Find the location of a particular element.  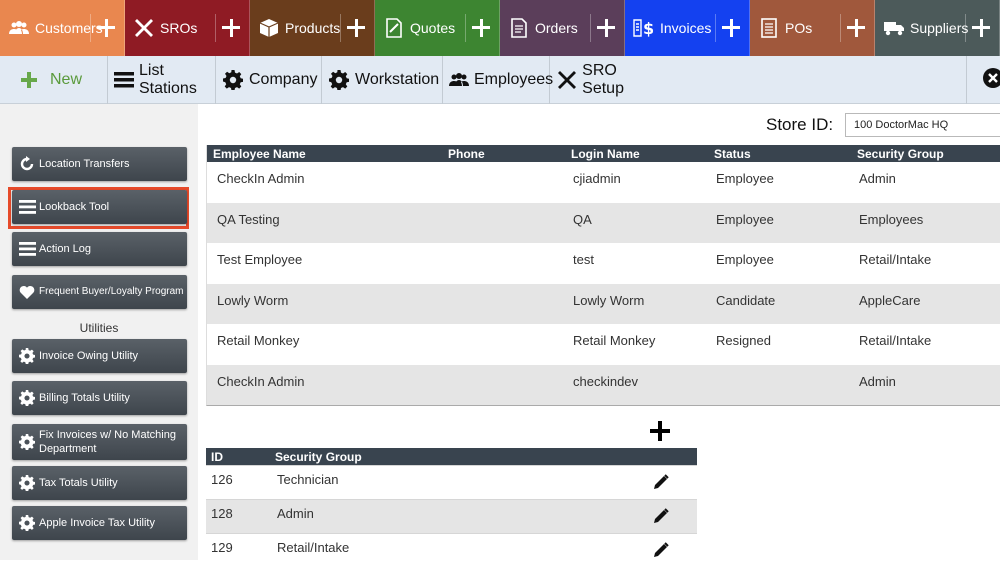

add-security-group-button is located at coordinates (660, 431).